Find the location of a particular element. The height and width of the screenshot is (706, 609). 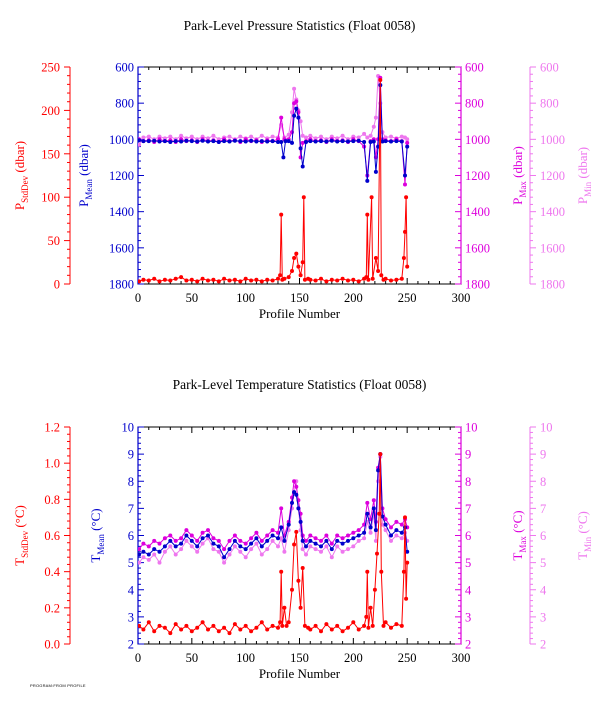

y-tick-label: 7 is located at coordinates (131, 509).